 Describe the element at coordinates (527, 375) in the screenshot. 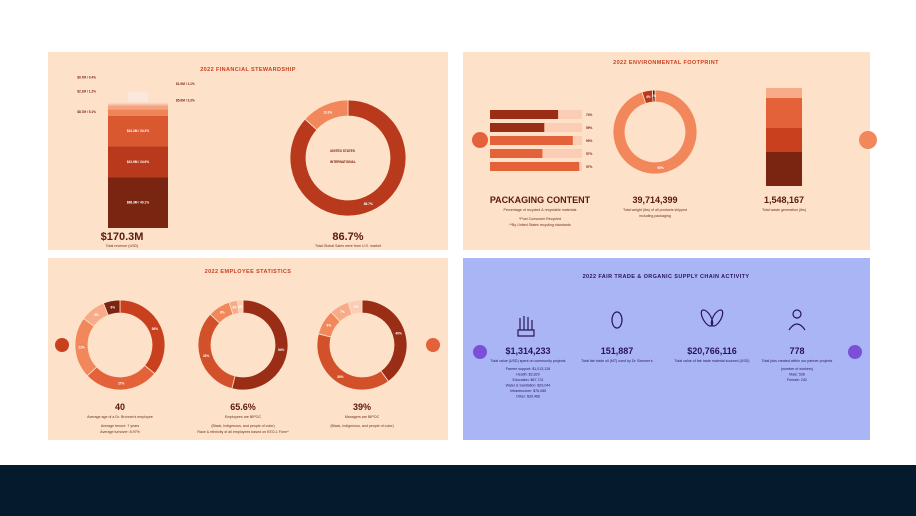

I see `detail: Health: $2,829` at that location.